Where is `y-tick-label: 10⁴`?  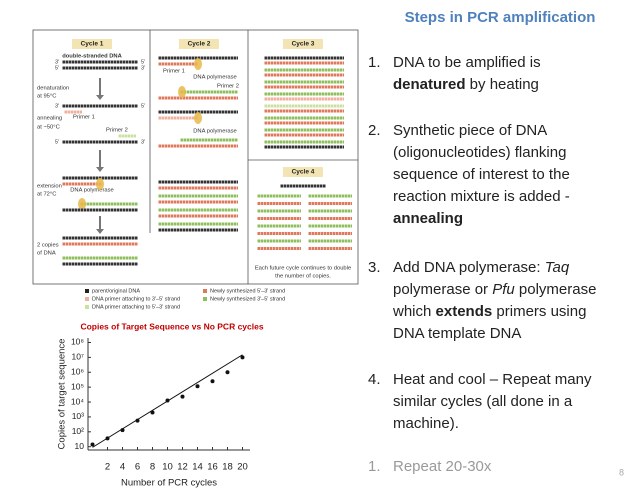 y-tick-label: 10⁴ is located at coordinates (77, 401).